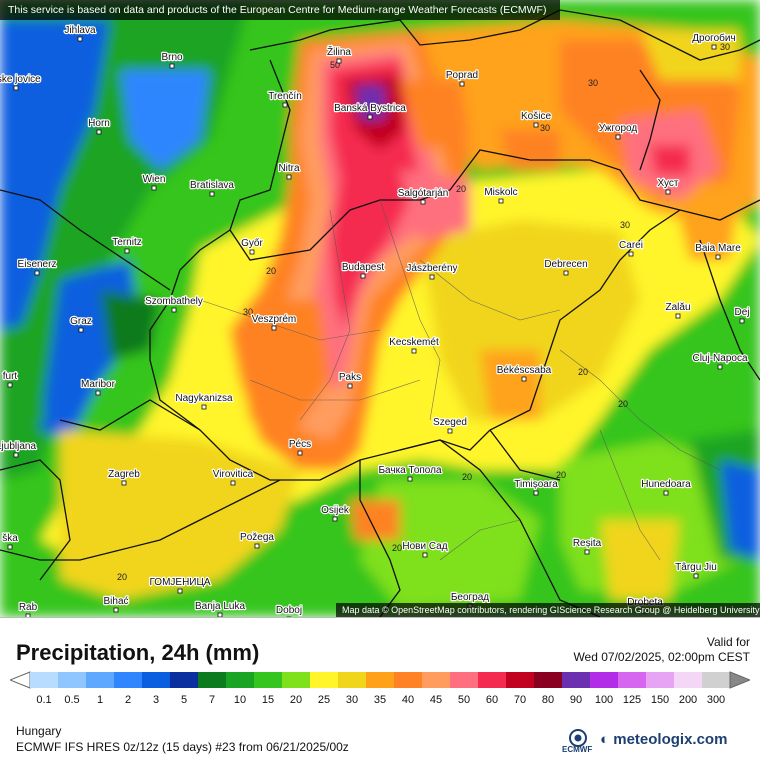 The width and height of the screenshot is (760, 761). Describe the element at coordinates (520, 700) in the screenshot. I see `legend-tick-label: 70` at that location.